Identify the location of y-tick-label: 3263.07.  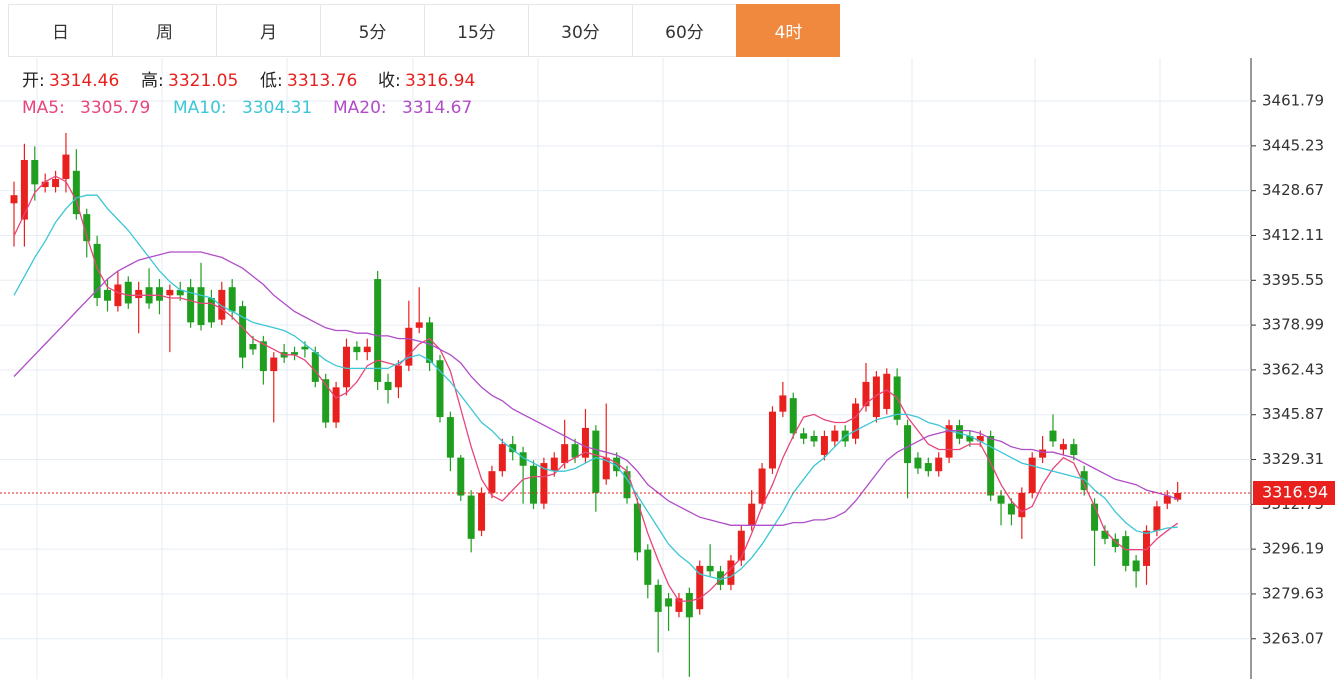
(1293, 638).